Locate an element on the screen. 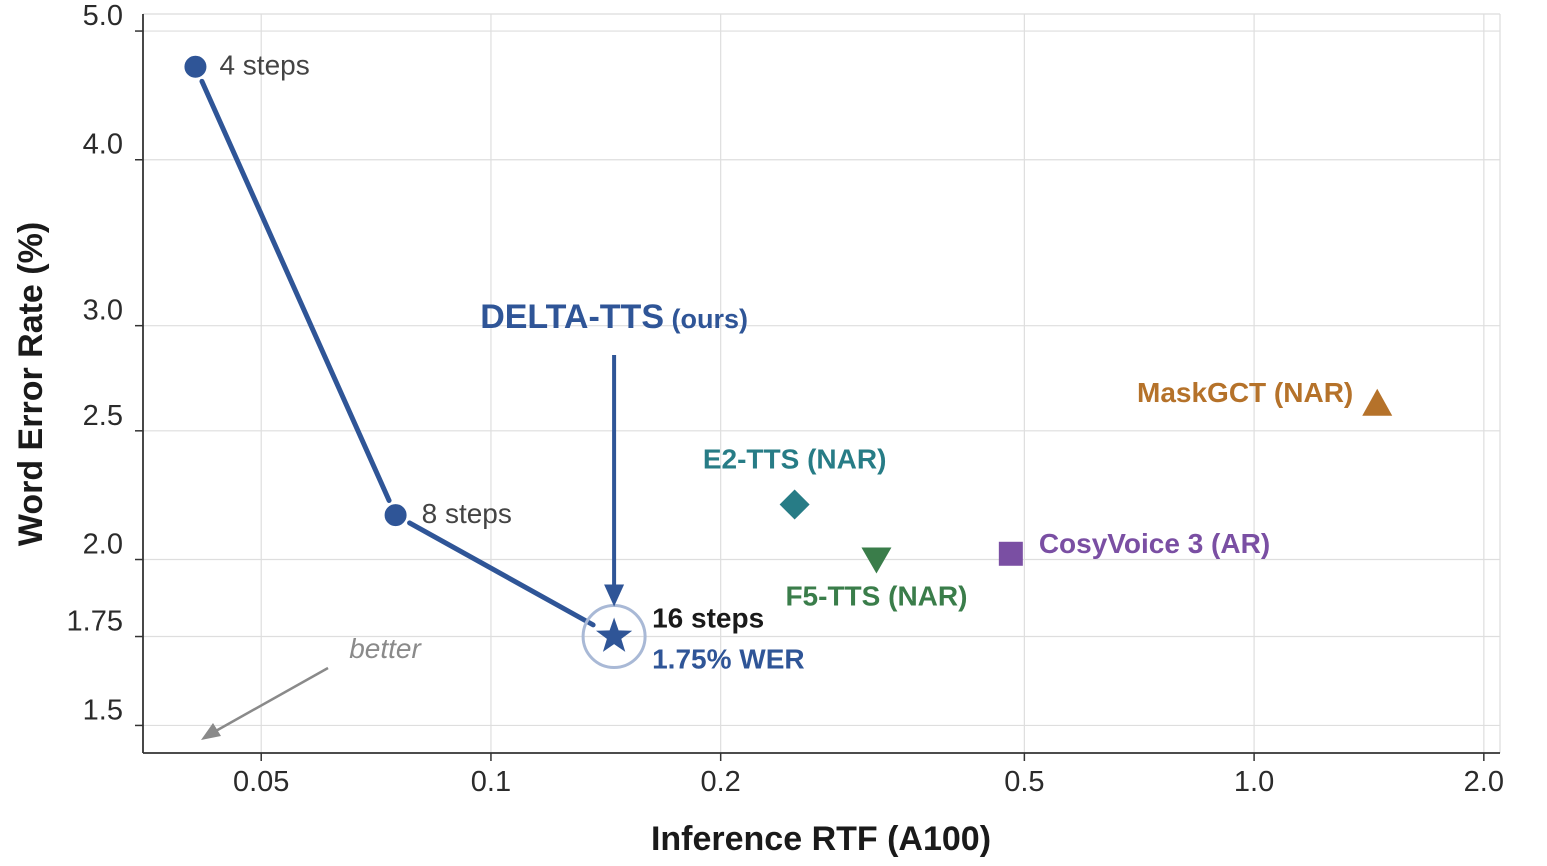 Image resolution: width=1547 pixels, height=866 pixels. maskgct-marker is located at coordinates (1377, 402).